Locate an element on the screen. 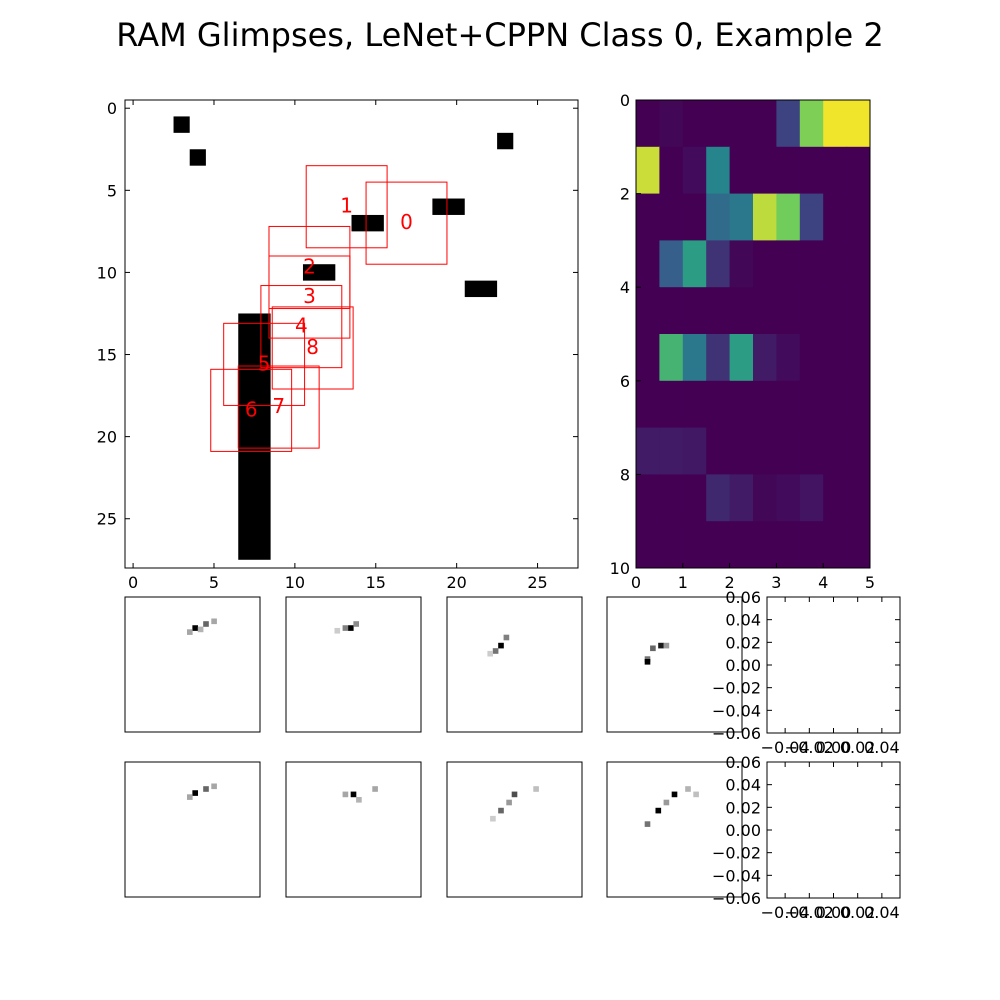 Image resolution: width=1000 pixels, height=1000 pixels. y-tick-label: −0.06 is located at coordinates (736, 898).